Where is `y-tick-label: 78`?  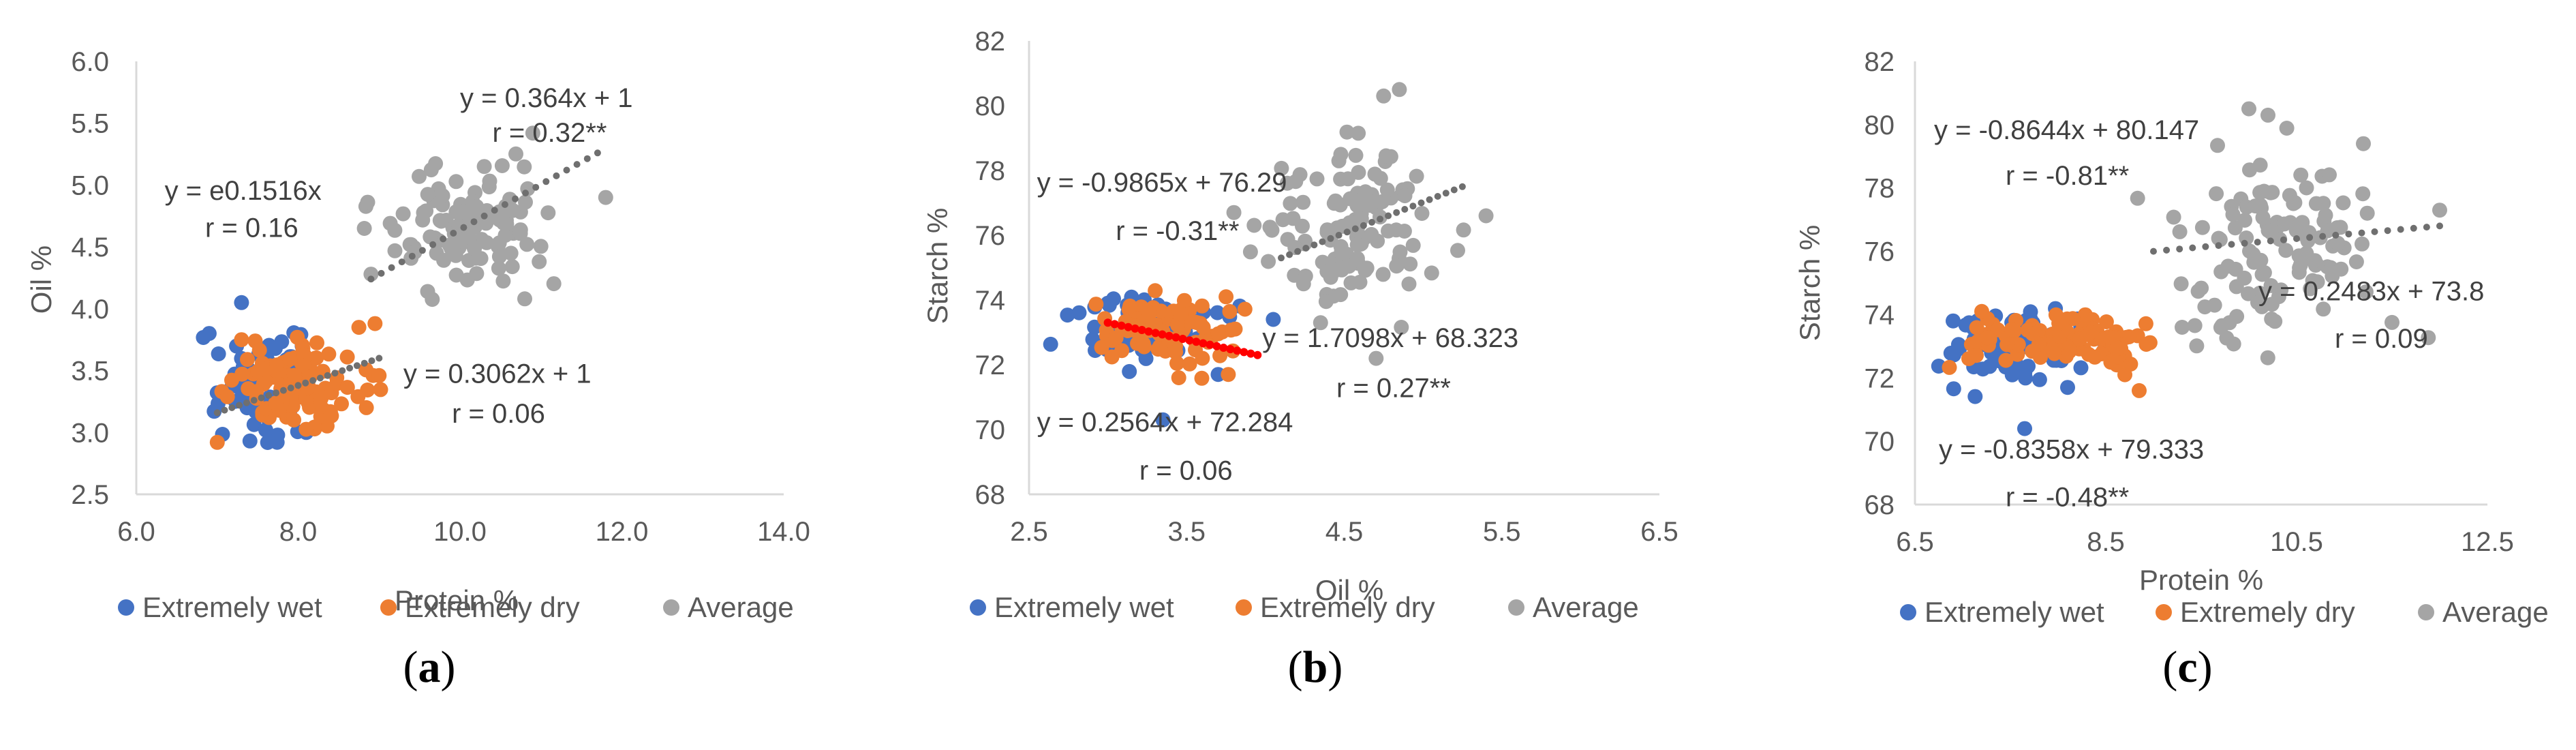 y-tick-label: 78 is located at coordinates (990, 171).